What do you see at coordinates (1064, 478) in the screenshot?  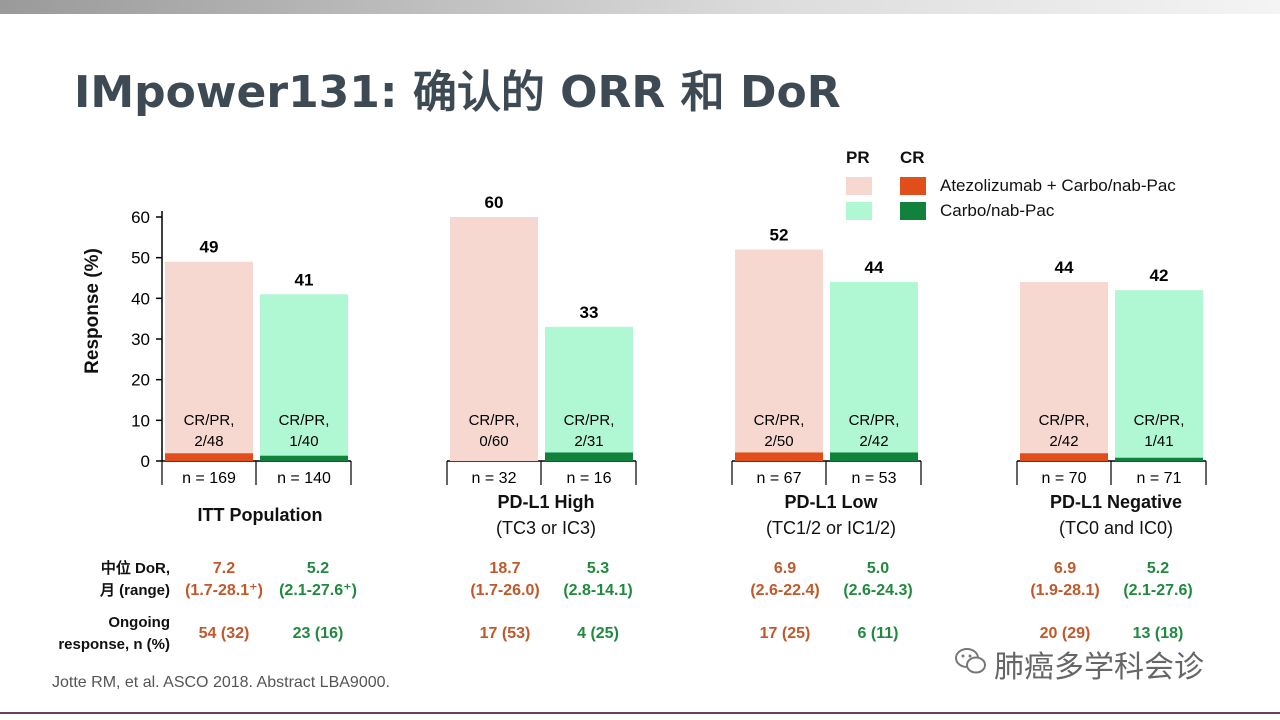 I see `n-label: n = 70` at bounding box center [1064, 478].